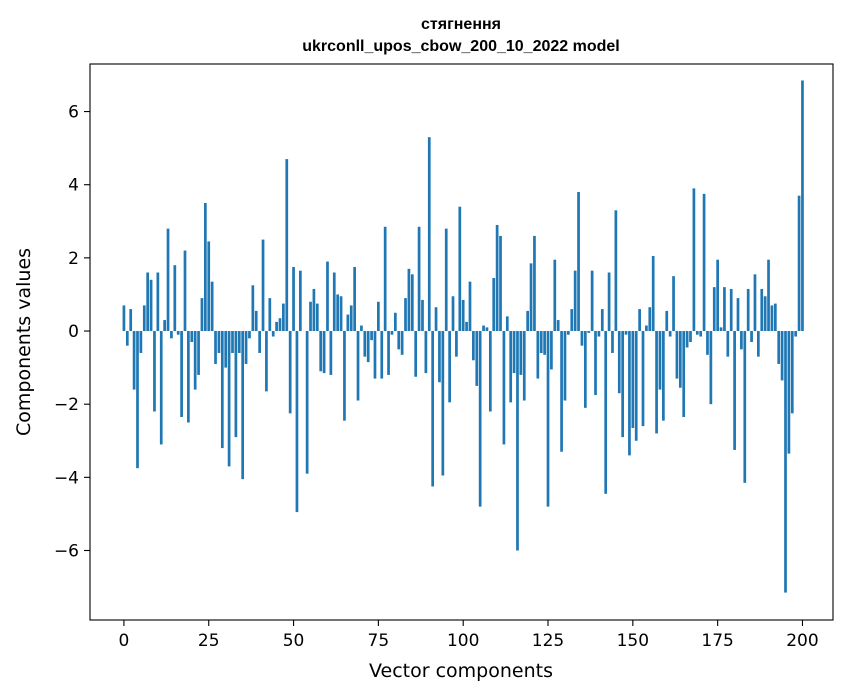 The height and width of the screenshot is (696, 847). I want to click on chart-title-line-2: ukrconll_upos_cbow_200_10_2022 model, so click(460, 46).